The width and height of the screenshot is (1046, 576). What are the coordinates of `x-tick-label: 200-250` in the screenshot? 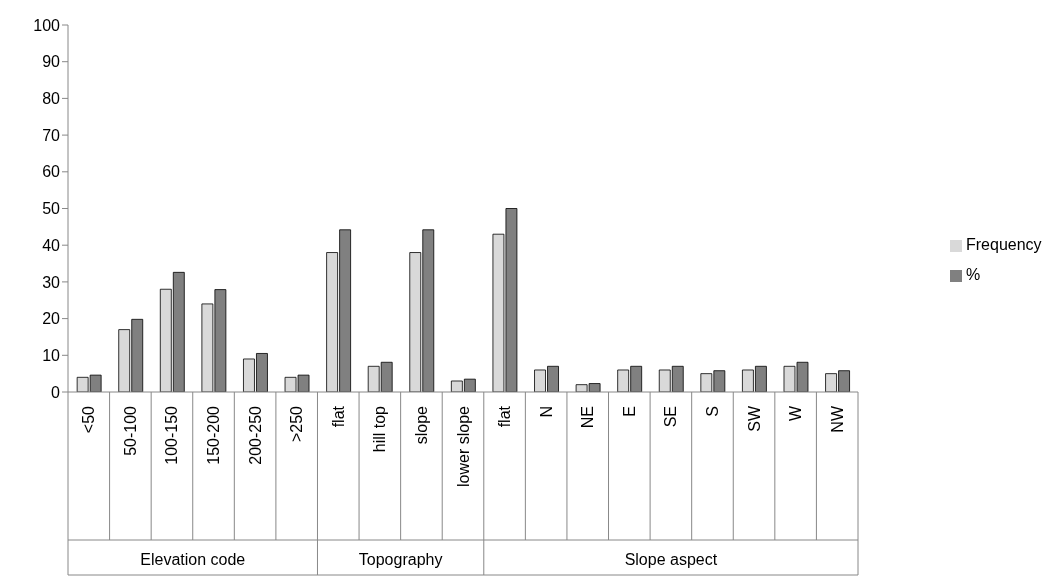 It's located at (255, 435).